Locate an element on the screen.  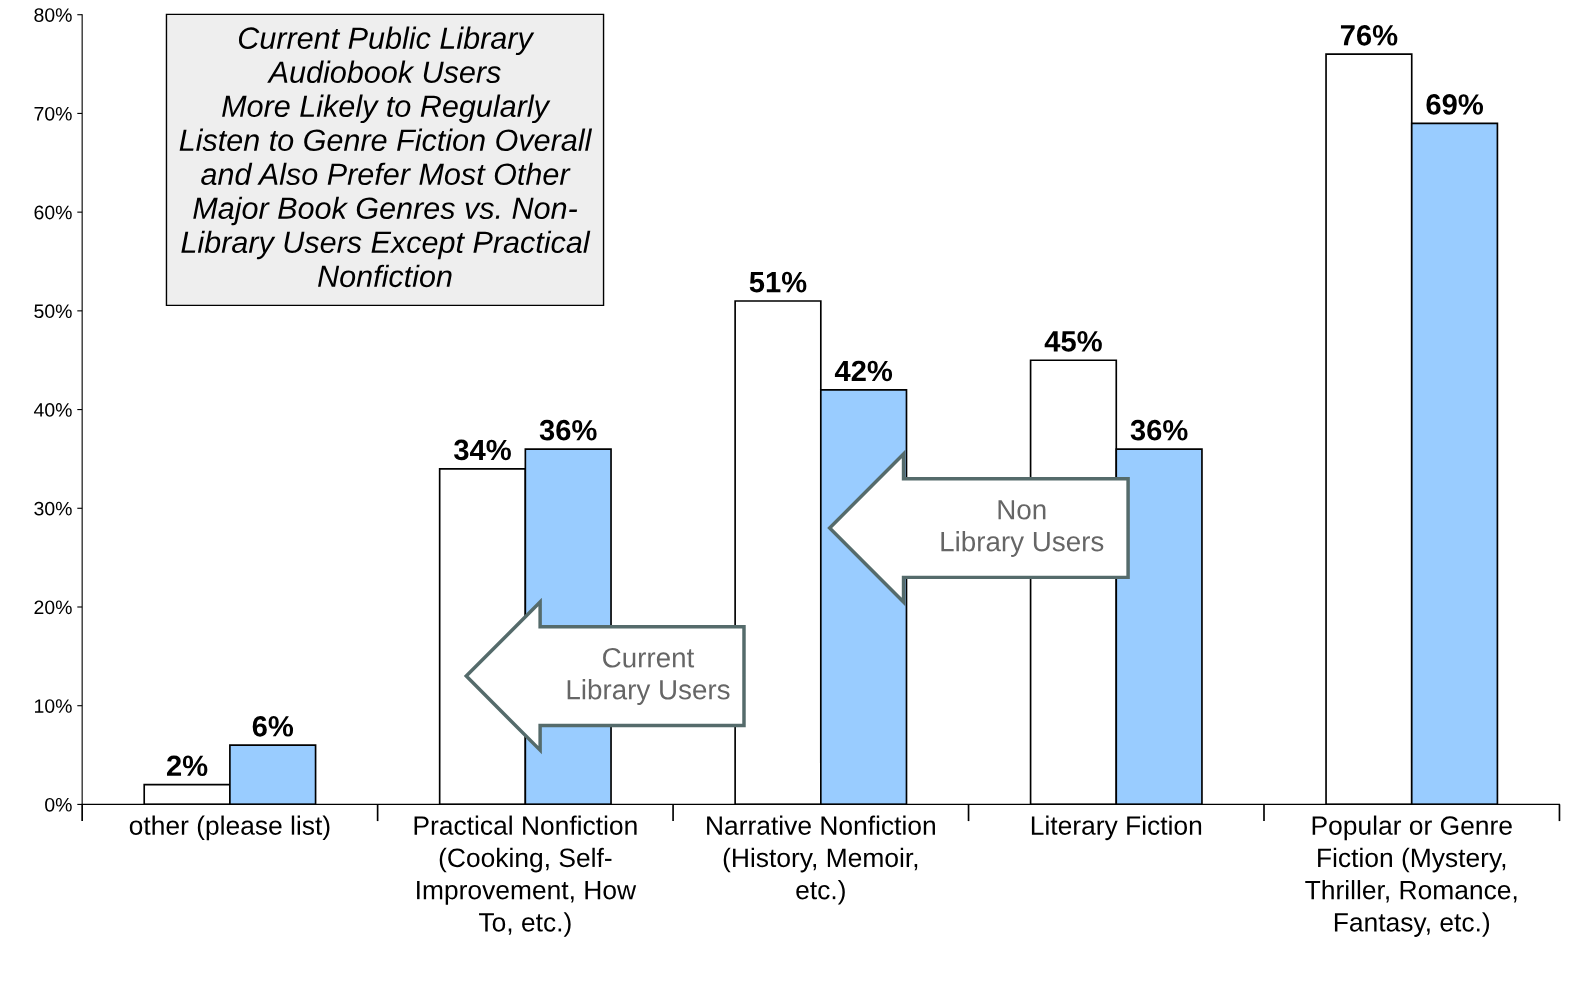
data-label: 42% is located at coordinates (863, 371).